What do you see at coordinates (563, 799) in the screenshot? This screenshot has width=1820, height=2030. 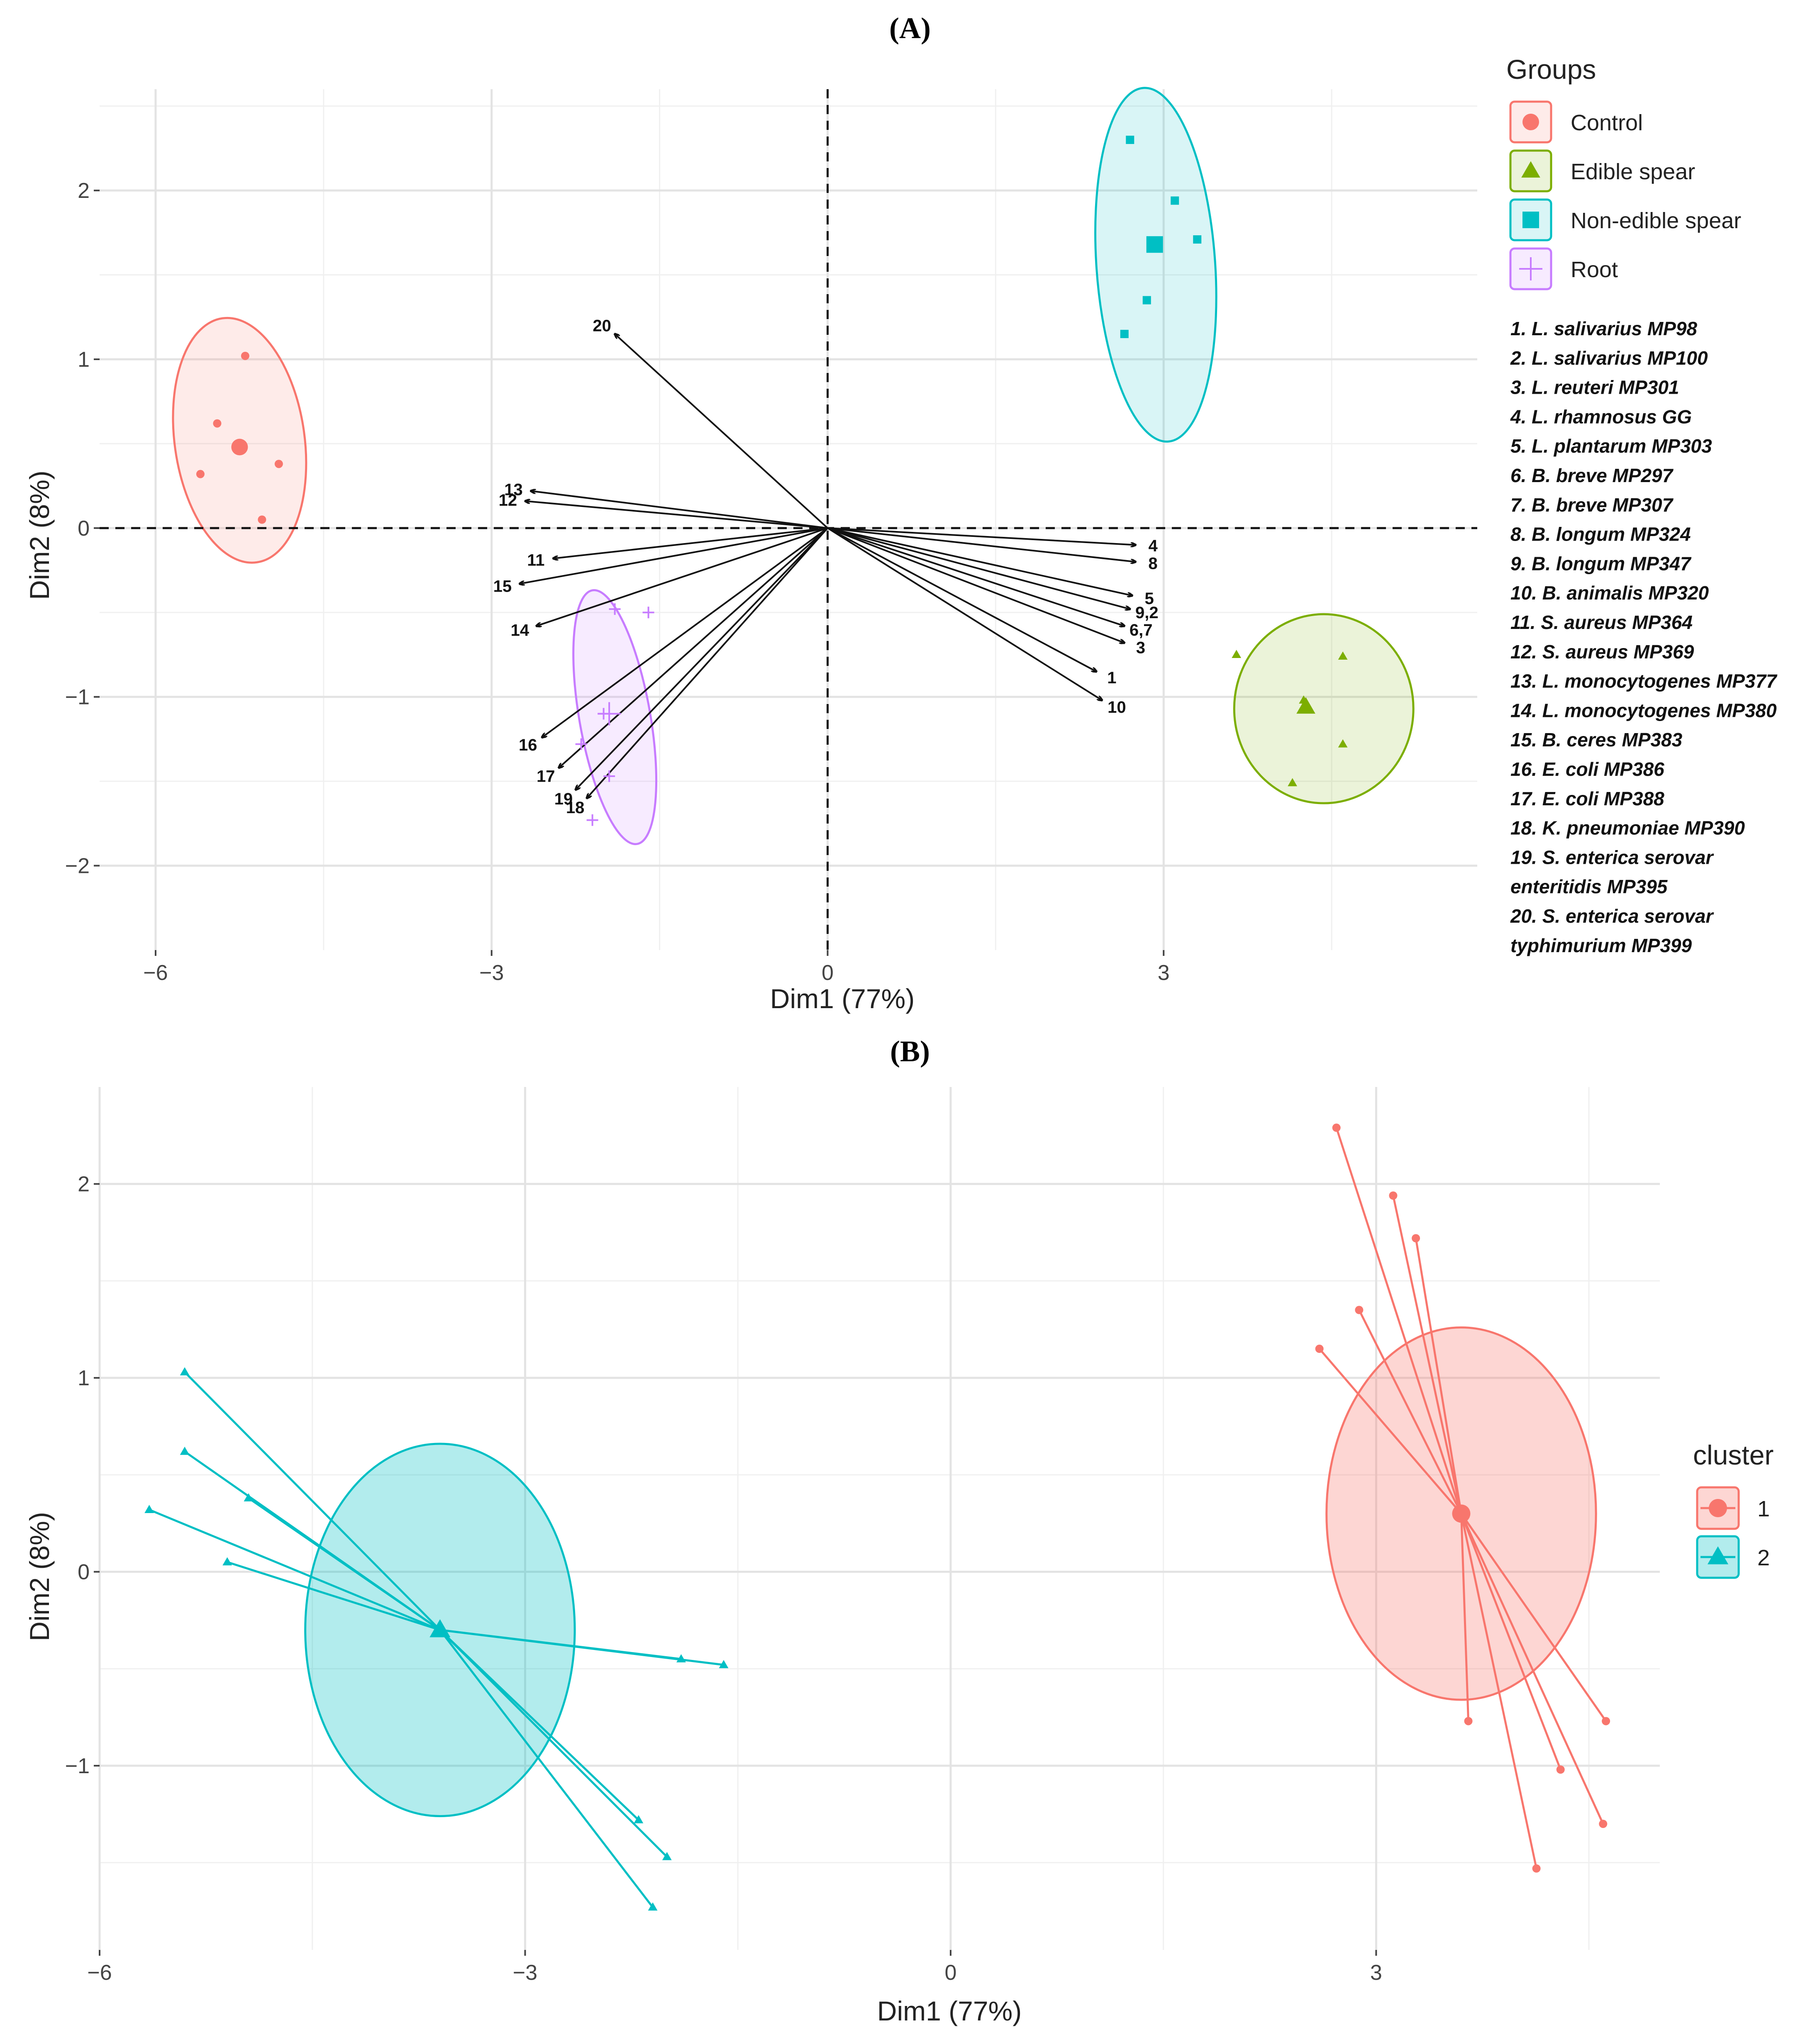 I see `vector-label: 19` at bounding box center [563, 799].